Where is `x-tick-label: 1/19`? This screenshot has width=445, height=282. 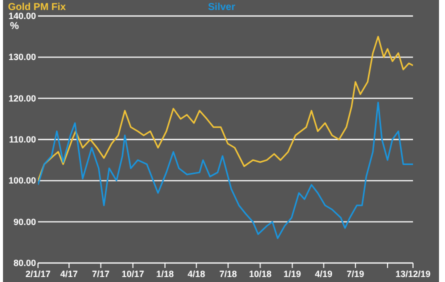 x-tick-label: 1/19 is located at coordinates (293, 274).